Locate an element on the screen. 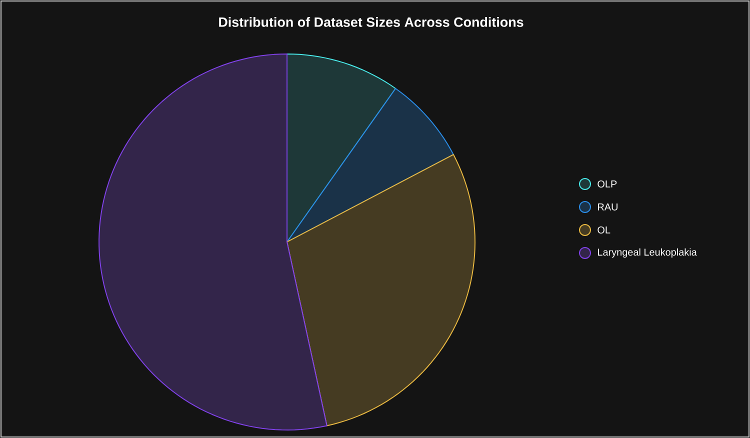 This screenshot has height=438, width=750. legend-label: Laryngeal Leukoplakia is located at coordinates (647, 253).